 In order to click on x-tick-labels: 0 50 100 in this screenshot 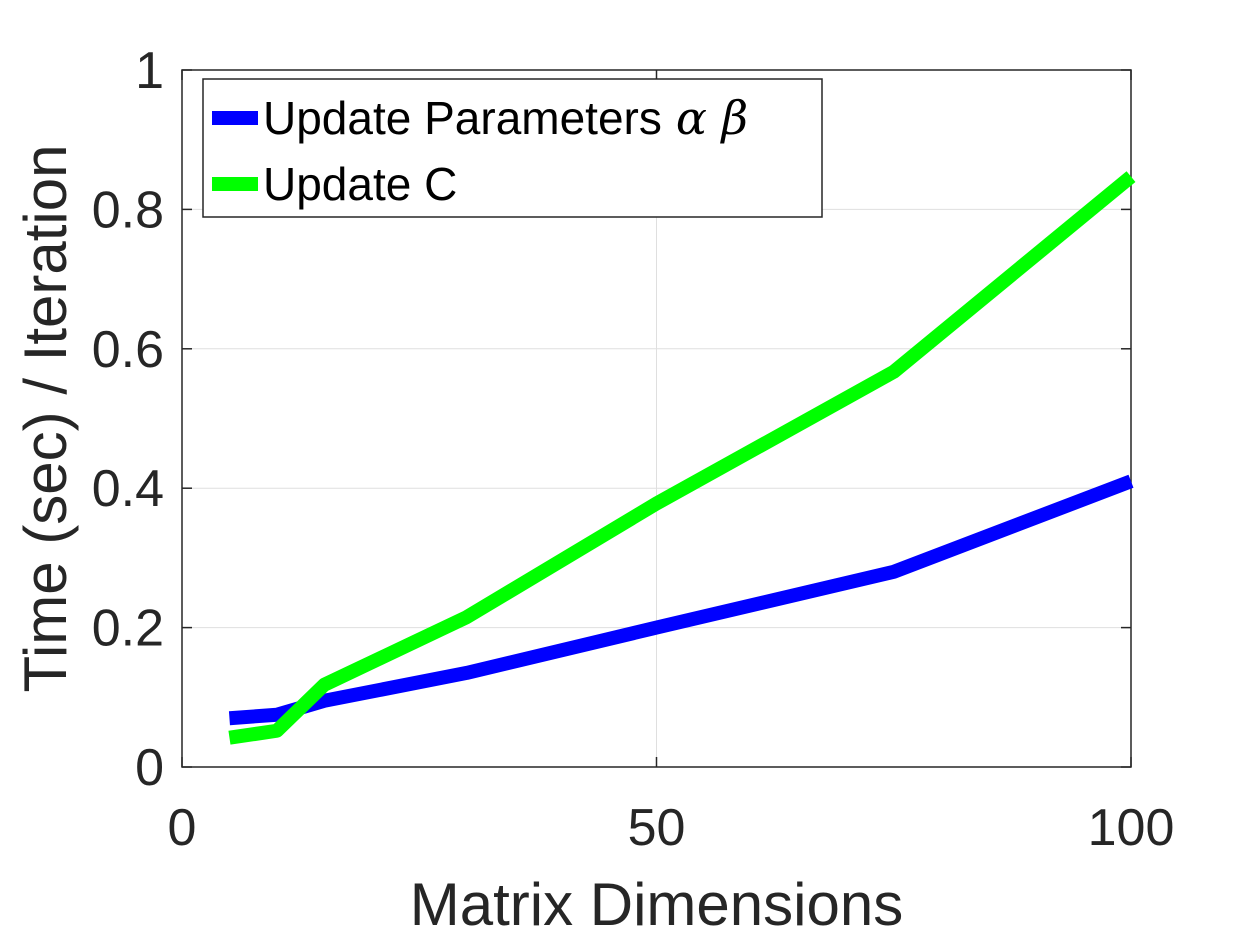, I will do `click(671, 828)`.